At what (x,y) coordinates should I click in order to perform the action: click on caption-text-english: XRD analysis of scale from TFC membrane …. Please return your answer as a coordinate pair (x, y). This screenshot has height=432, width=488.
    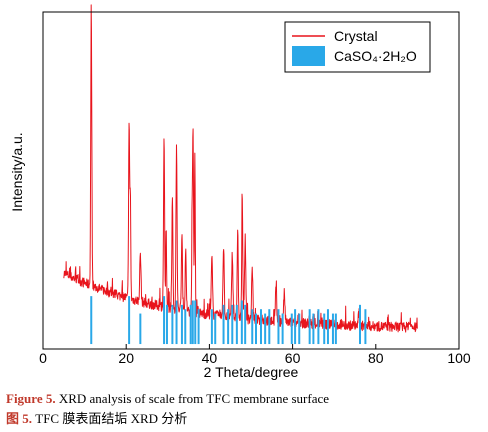
    Looking at the image, I should click on (192, 398).